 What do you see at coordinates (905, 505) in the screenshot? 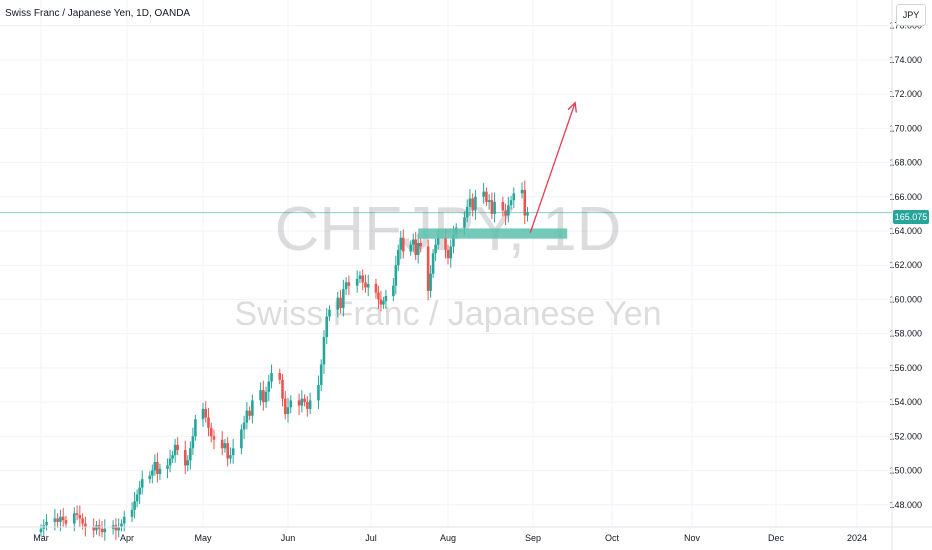
I see `price-tick-label: 148.000` at bounding box center [905, 505].